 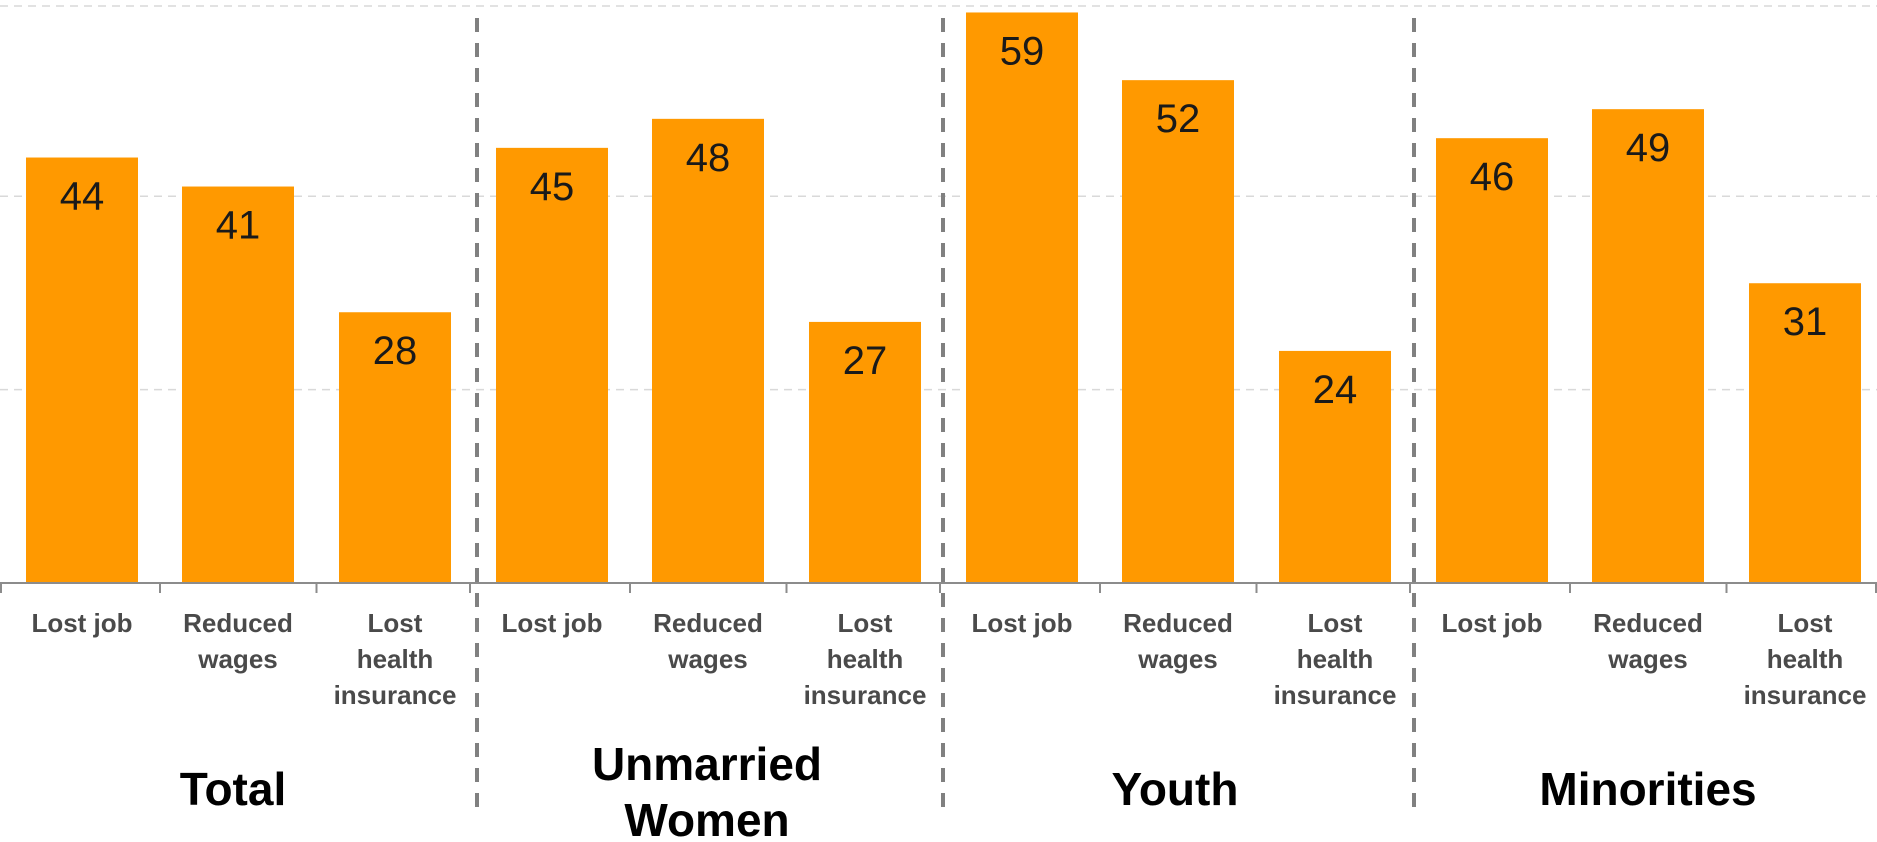 What do you see at coordinates (1648, 148) in the screenshot?
I see `bar-value-label: 49` at bounding box center [1648, 148].